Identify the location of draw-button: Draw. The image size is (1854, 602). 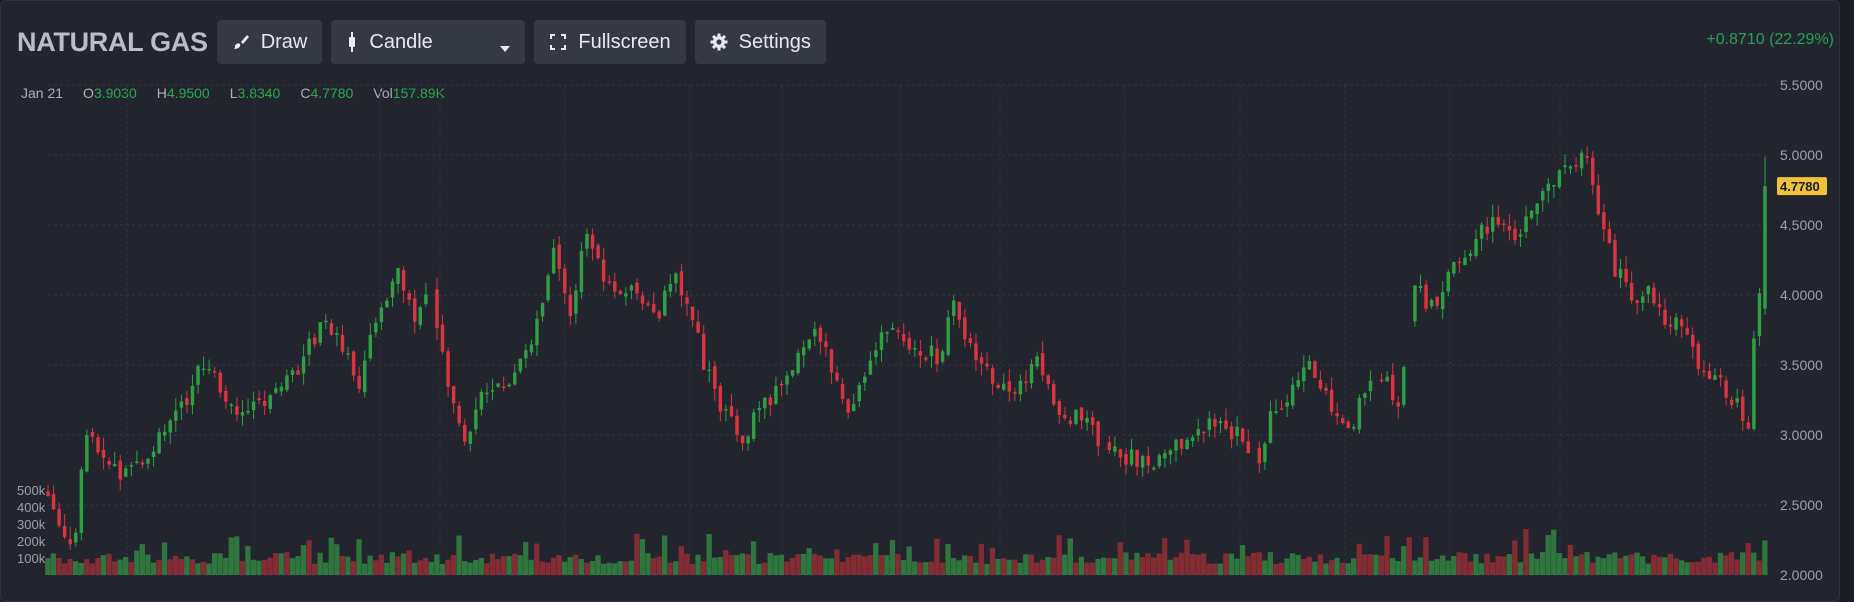
(269, 42).